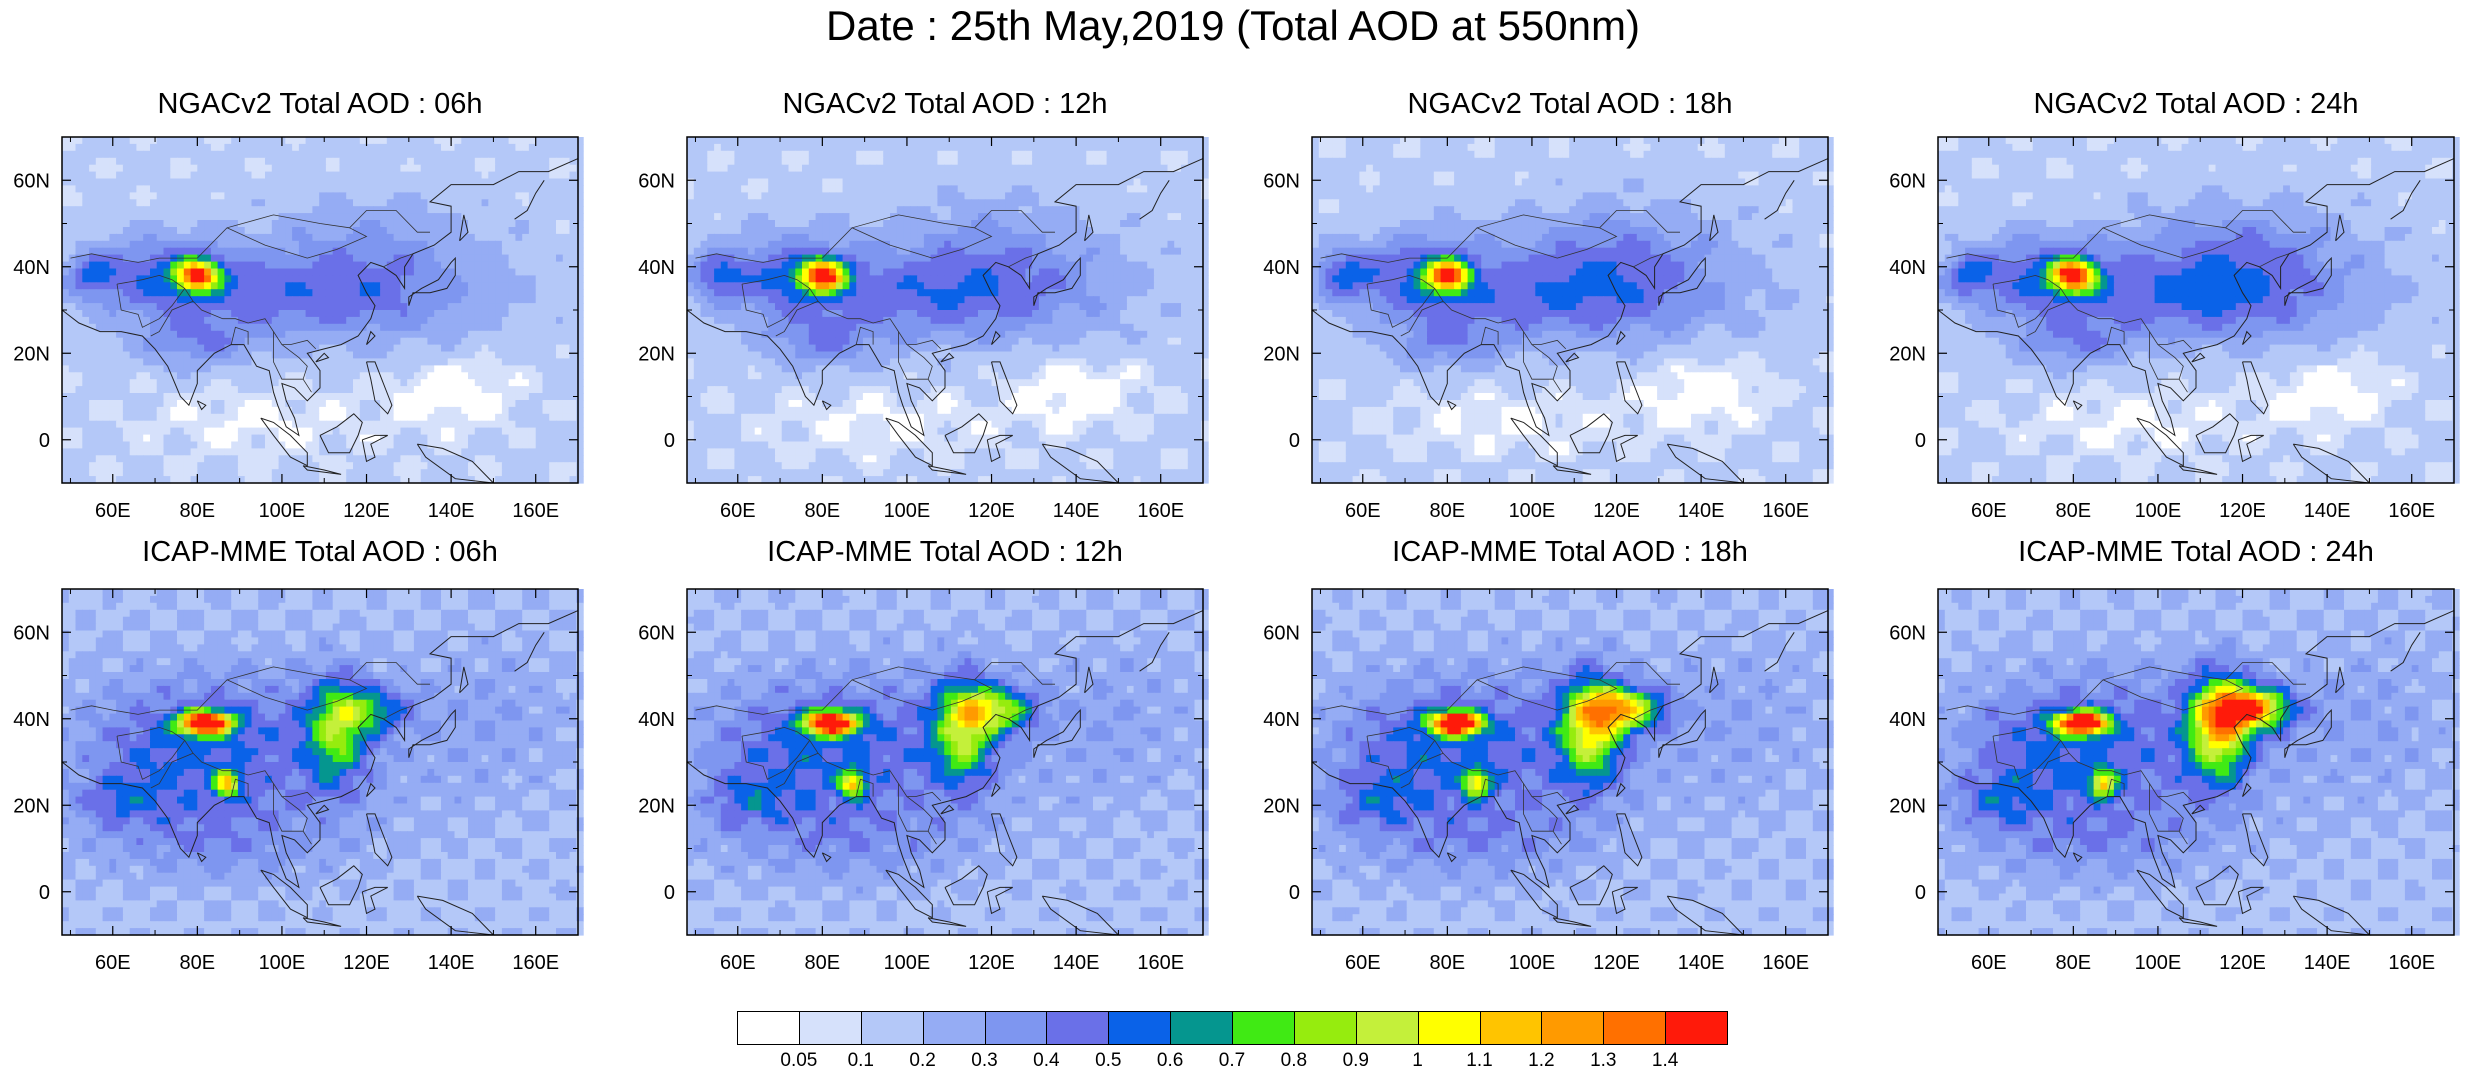 The image size is (2466, 1071). What do you see at coordinates (1541, 1061) in the screenshot?
I see `colorbar-label: 1.2` at bounding box center [1541, 1061].